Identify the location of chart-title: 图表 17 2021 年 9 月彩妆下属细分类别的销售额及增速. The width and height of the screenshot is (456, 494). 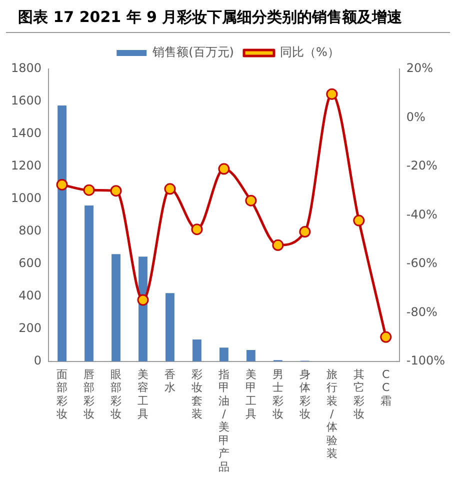
(228, 16).